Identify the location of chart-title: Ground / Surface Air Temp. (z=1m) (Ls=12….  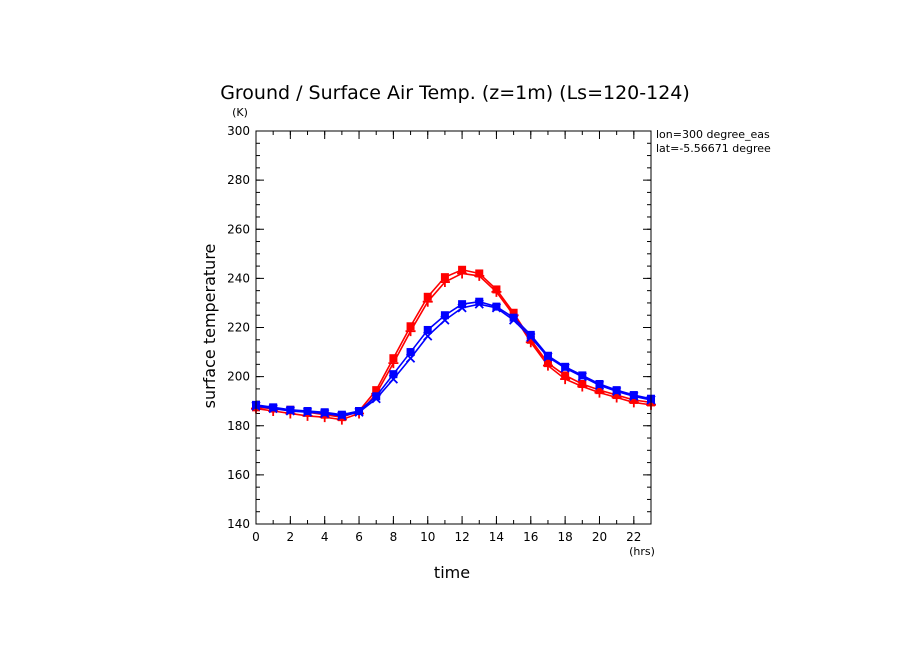
(455, 93).